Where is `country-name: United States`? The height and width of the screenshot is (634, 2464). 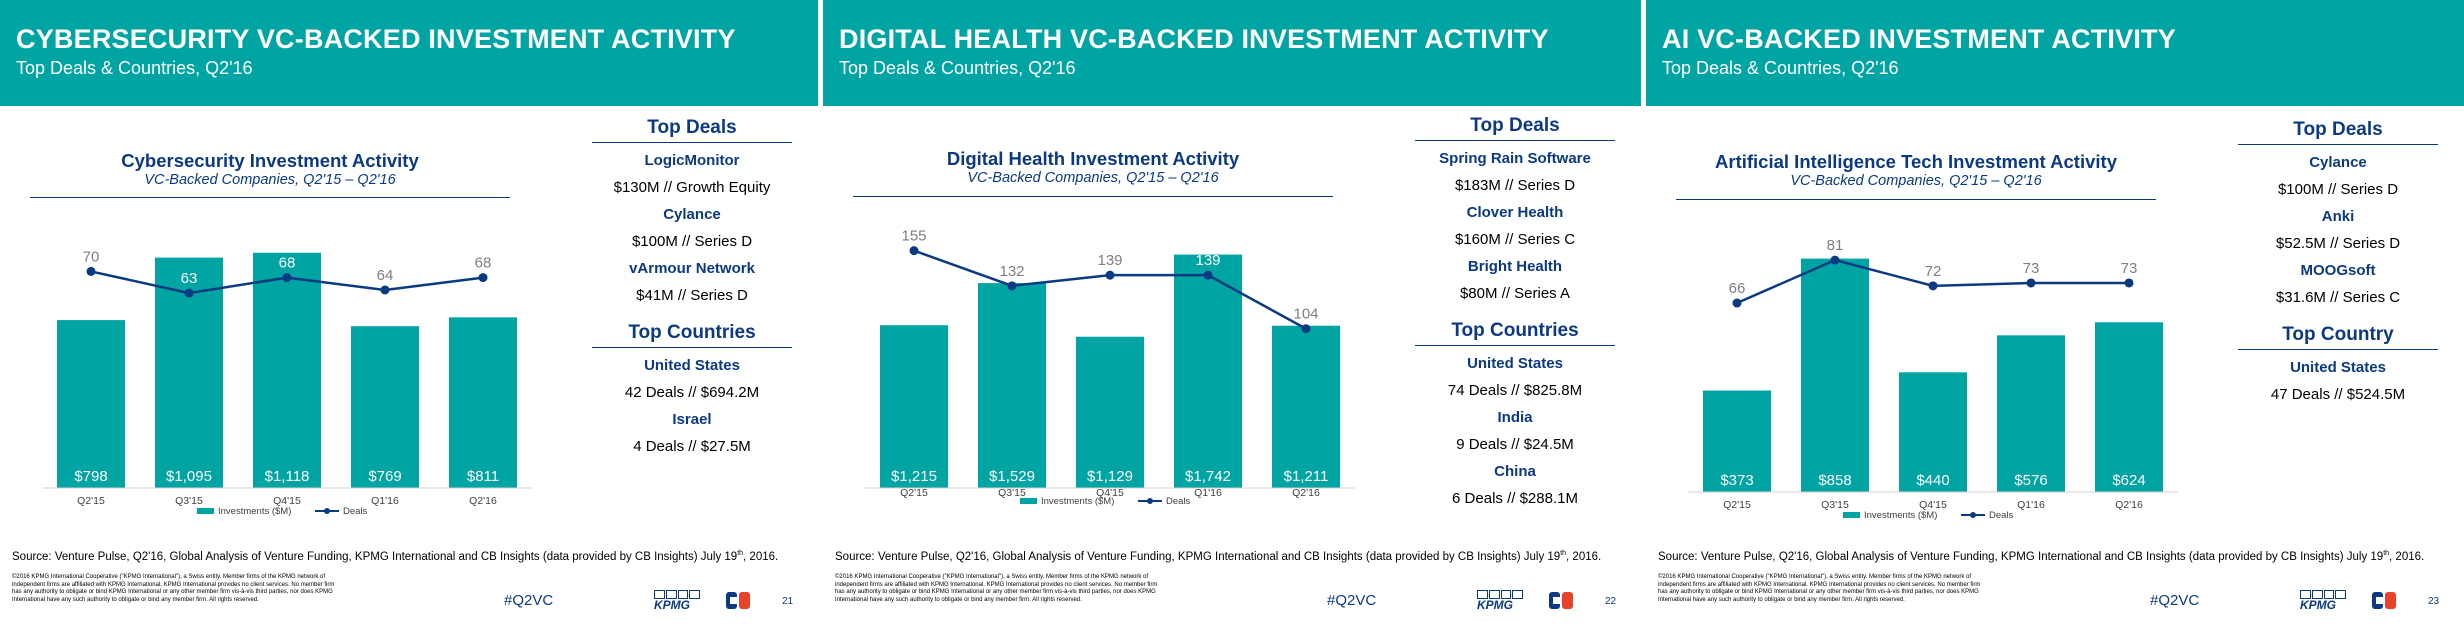 country-name: United States is located at coordinates (2338, 367).